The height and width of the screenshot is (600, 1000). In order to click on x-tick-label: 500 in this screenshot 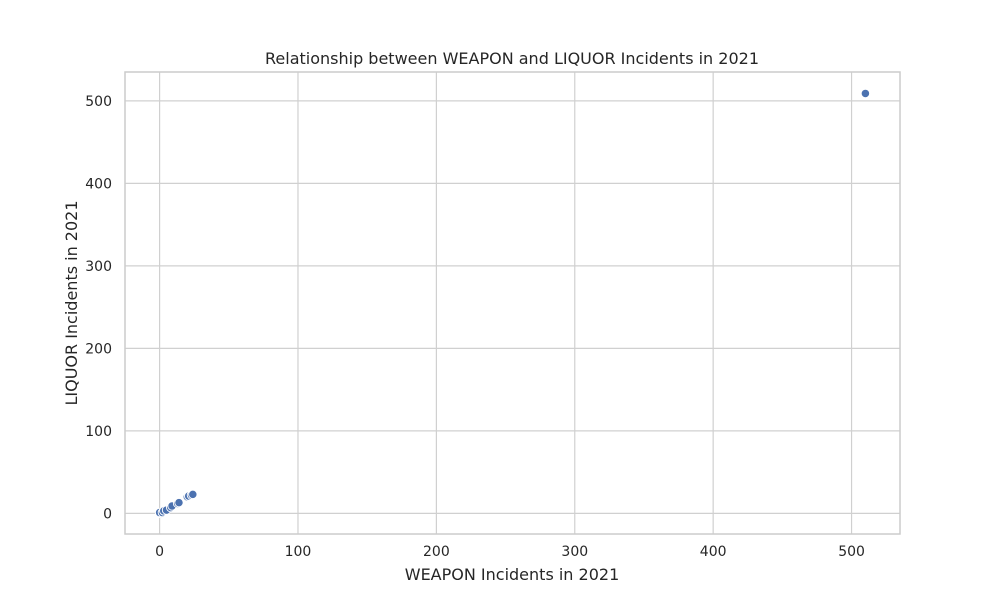, I will do `click(851, 552)`.